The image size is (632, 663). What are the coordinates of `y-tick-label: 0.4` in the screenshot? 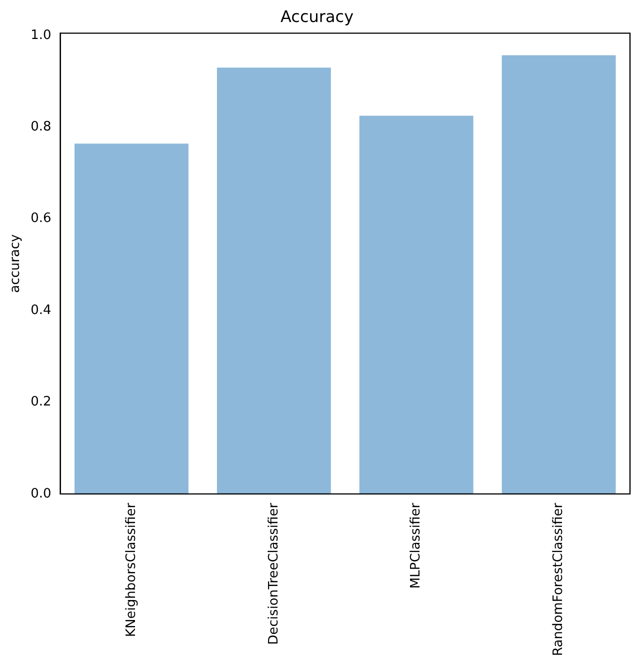 It's located at (41, 310).